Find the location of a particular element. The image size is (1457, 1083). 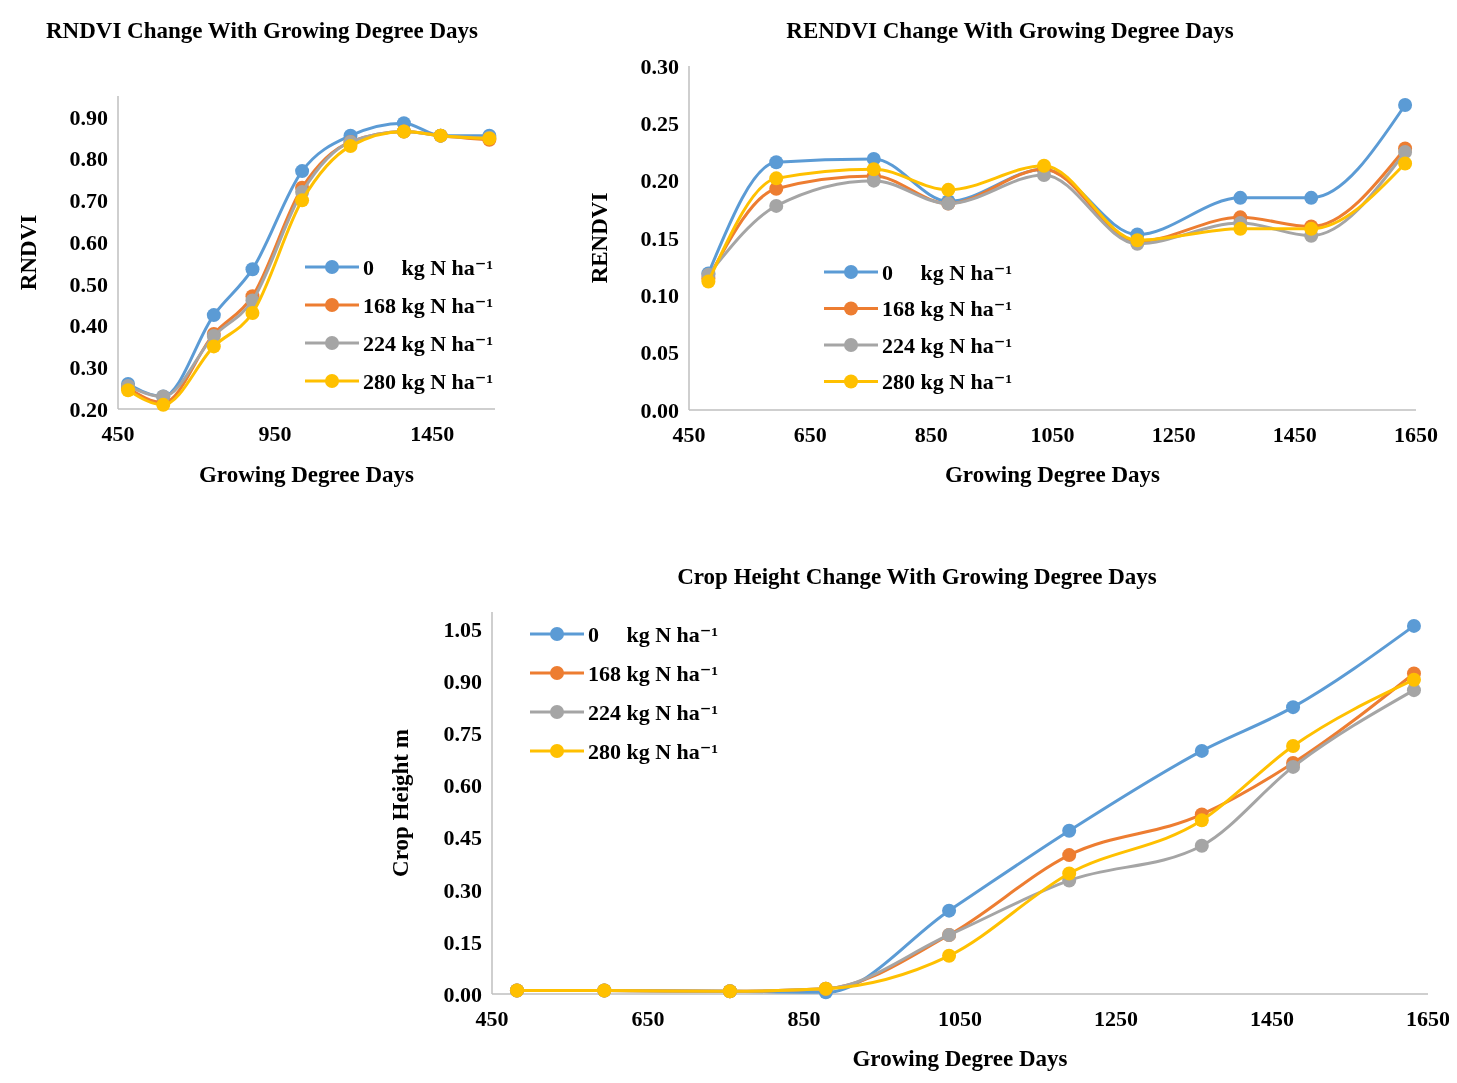

chart-title: RNDVI Change With Growing Degree Days is located at coordinates (262, 31).